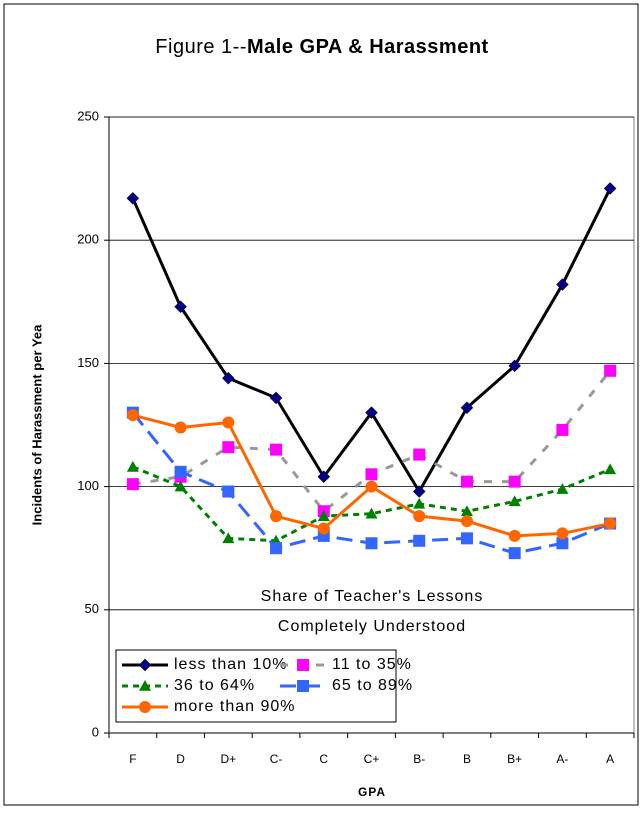 Image resolution: width=643 pixels, height=815 pixels. What do you see at coordinates (467, 759) in the screenshot?
I see `x-tick-label: B` at bounding box center [467, 759].